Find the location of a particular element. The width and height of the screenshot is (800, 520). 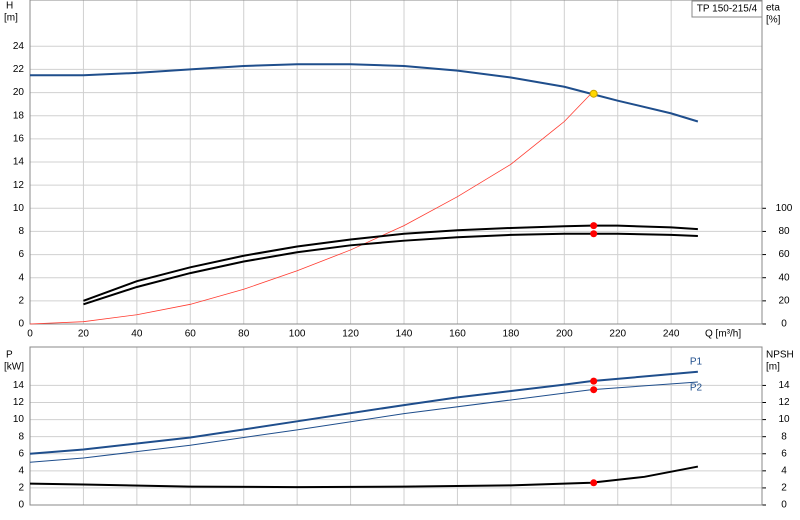

curve-label: P1 is located at coordinates (696, 361).